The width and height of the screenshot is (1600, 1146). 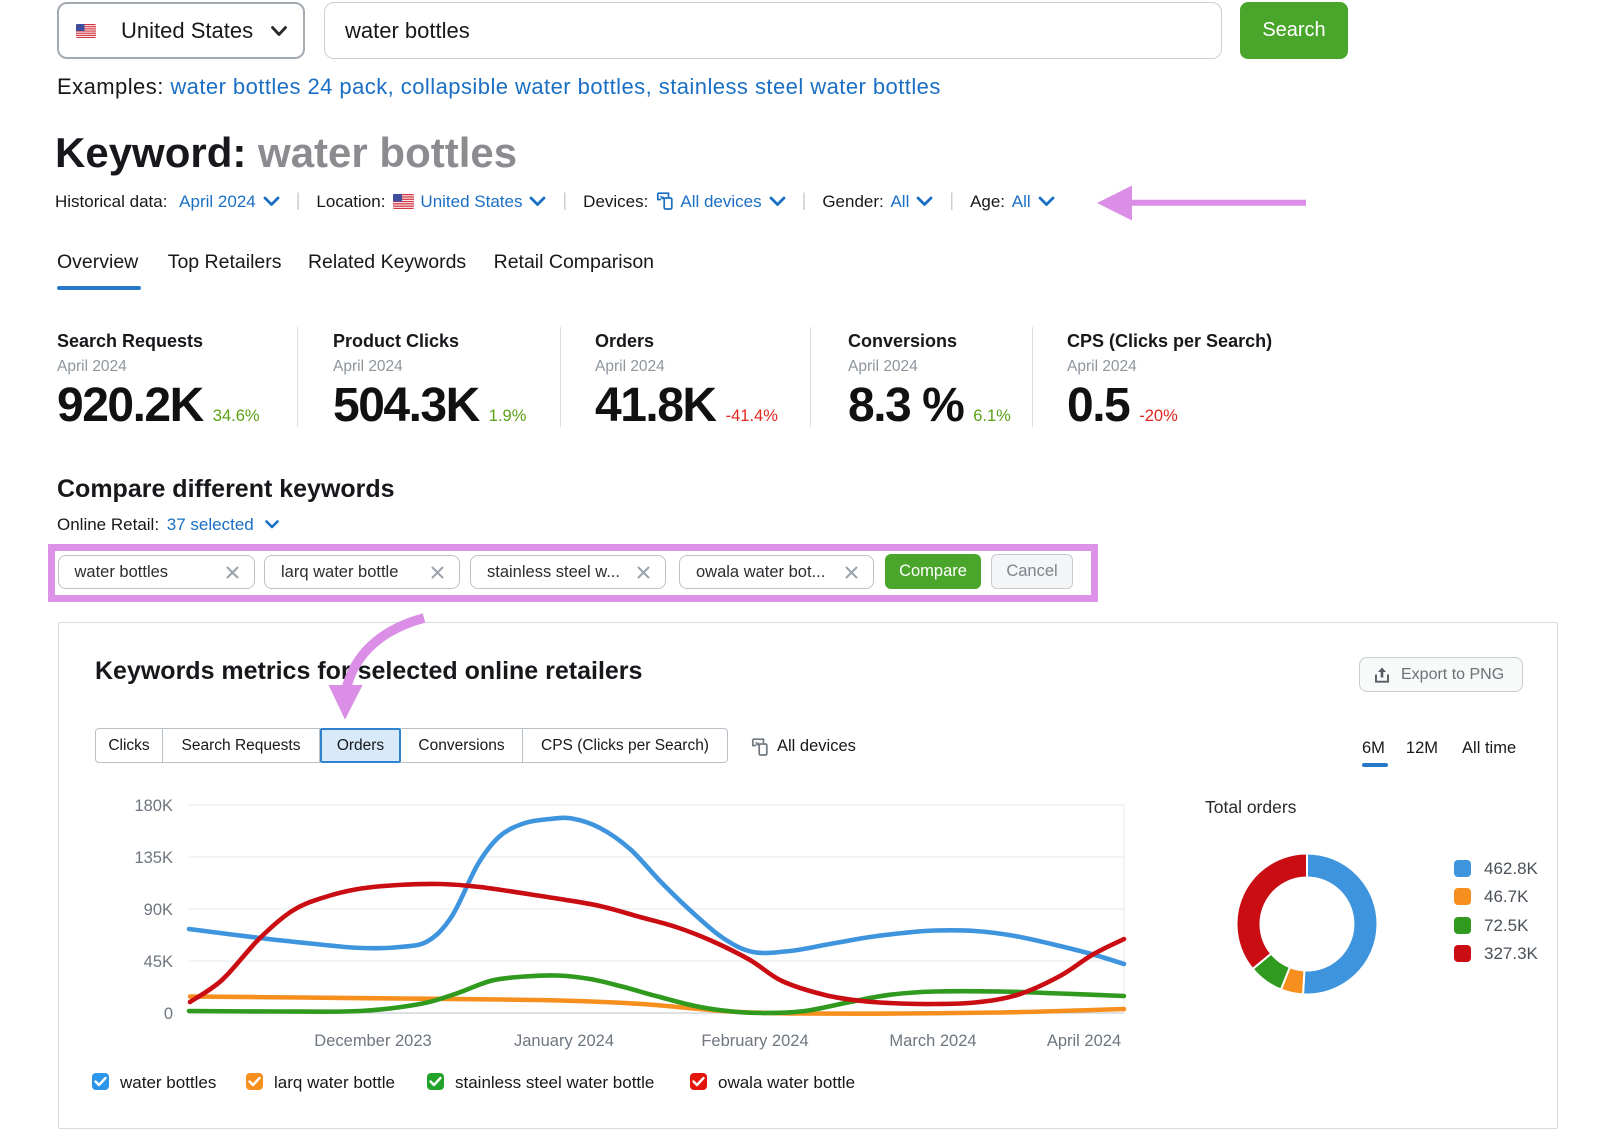 What do you see at coordinates (168, 1014) in the screenshot?
I see `svg-text: 0` at bounding box center [168, 1014].